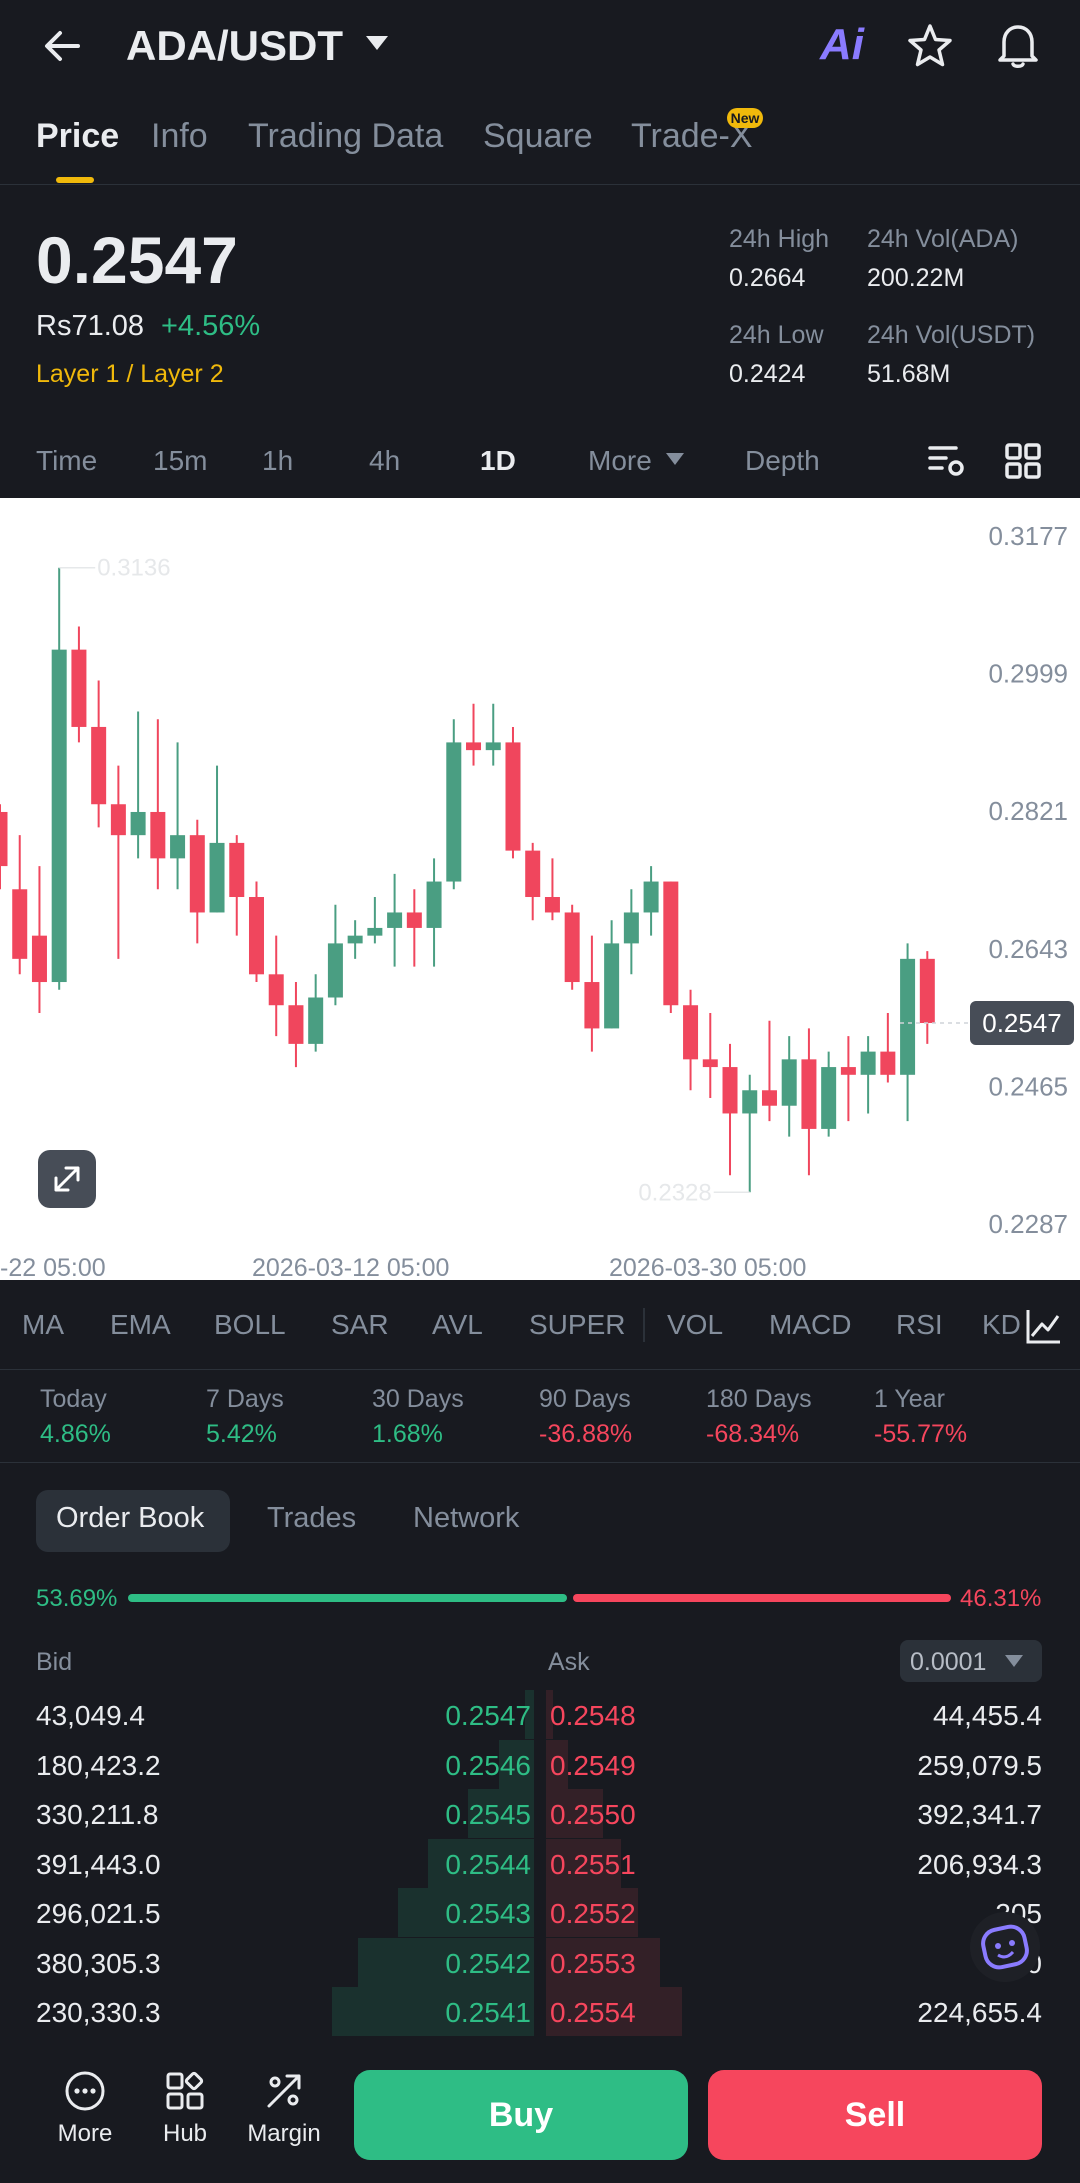 The height and width of the screenshot is (2183, 1080). I want to click on buy-button: Buy, so click(521, 2115).